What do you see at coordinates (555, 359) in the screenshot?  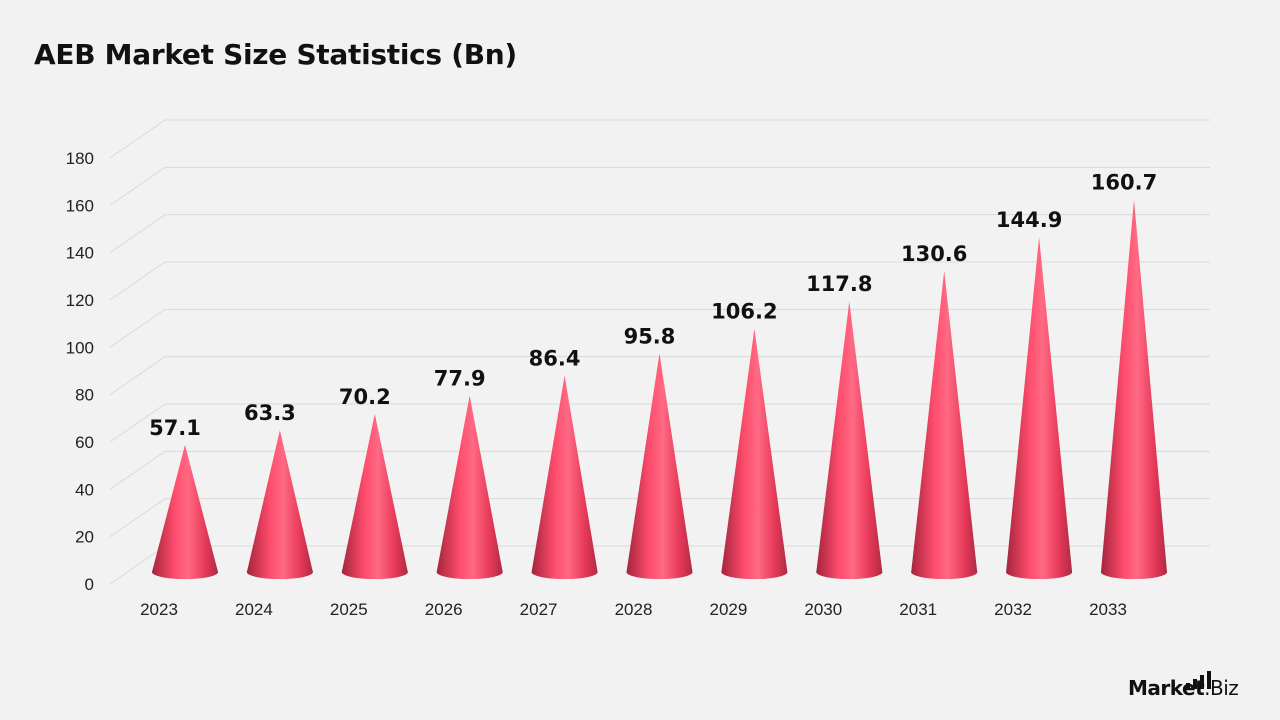 I see `data-label: 86.4` at bounding box center [555, 359].